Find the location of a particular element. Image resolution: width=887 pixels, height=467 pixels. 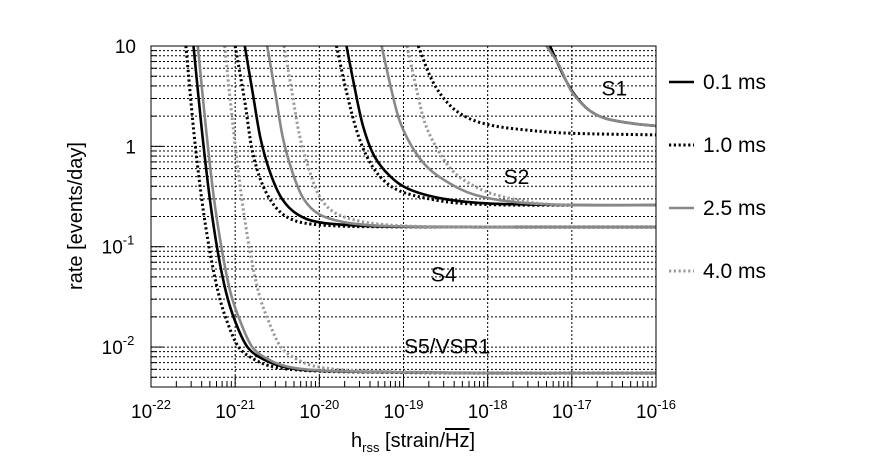

x-tick-label: 10-19 is located at coordinates (404, 410).